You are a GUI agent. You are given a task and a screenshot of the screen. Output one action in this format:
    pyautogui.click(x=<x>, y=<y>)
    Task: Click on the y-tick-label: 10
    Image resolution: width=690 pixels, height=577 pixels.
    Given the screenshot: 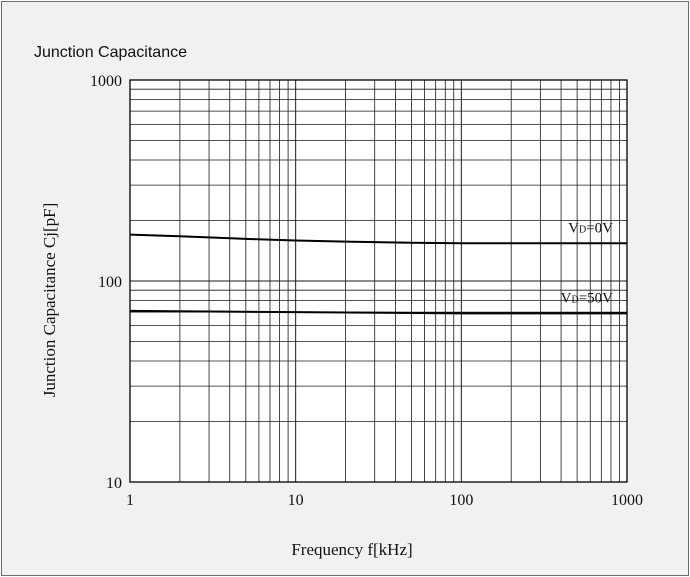 What is the action you would take?
    pyautogui.click(x=114, y=483)
    